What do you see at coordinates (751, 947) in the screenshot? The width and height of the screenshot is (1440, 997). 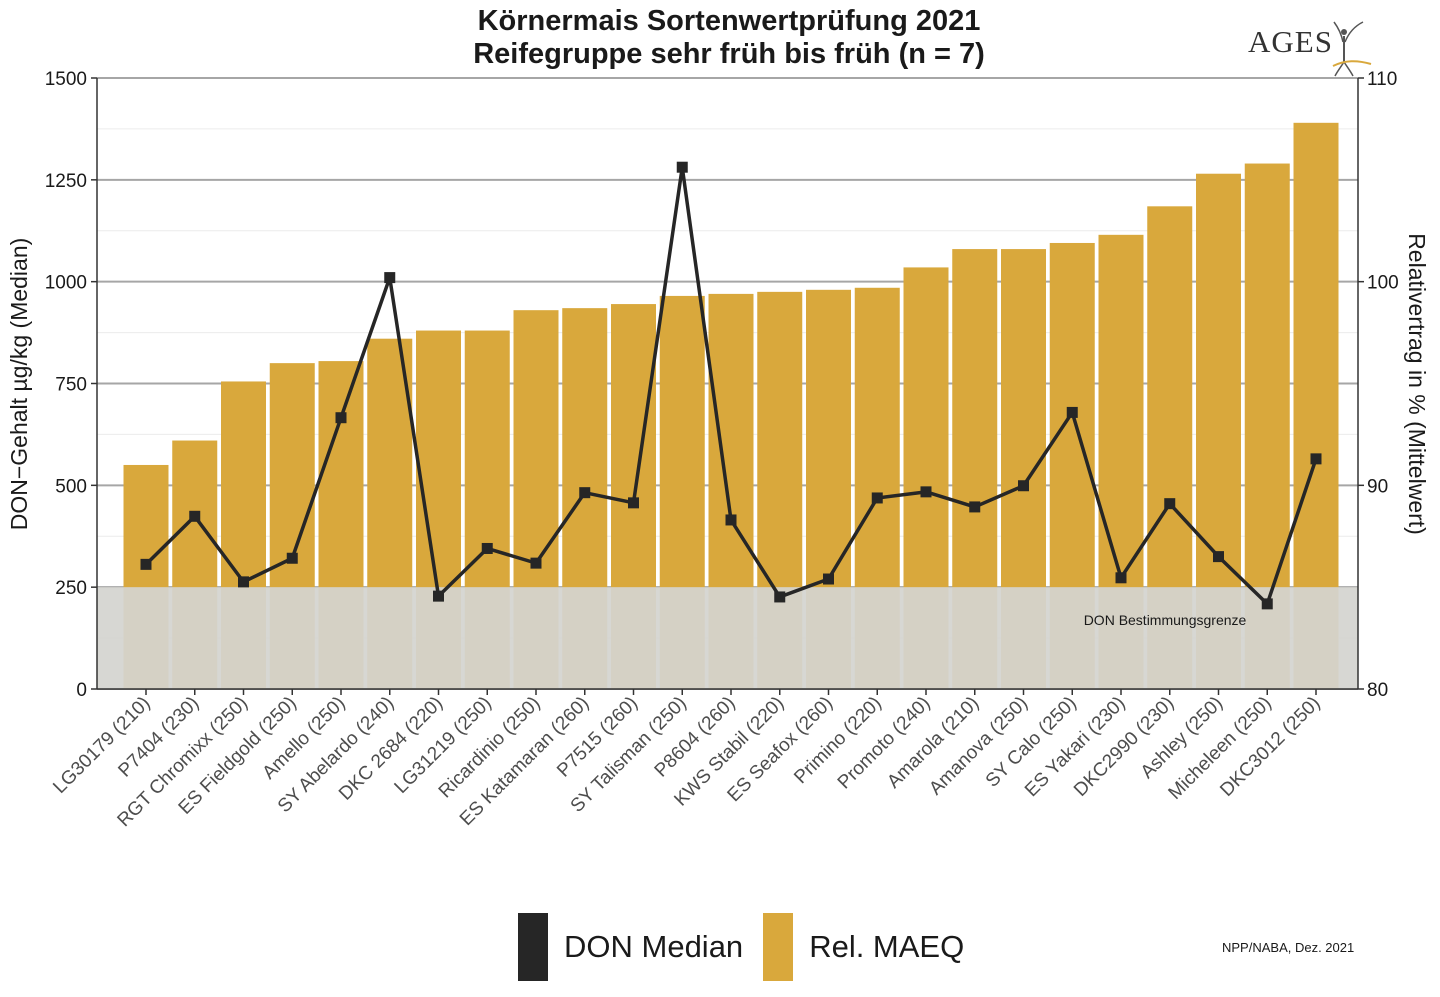 I see `chart-legend: DON Median Rel. MAEQ` at bounding box center [751, 947].